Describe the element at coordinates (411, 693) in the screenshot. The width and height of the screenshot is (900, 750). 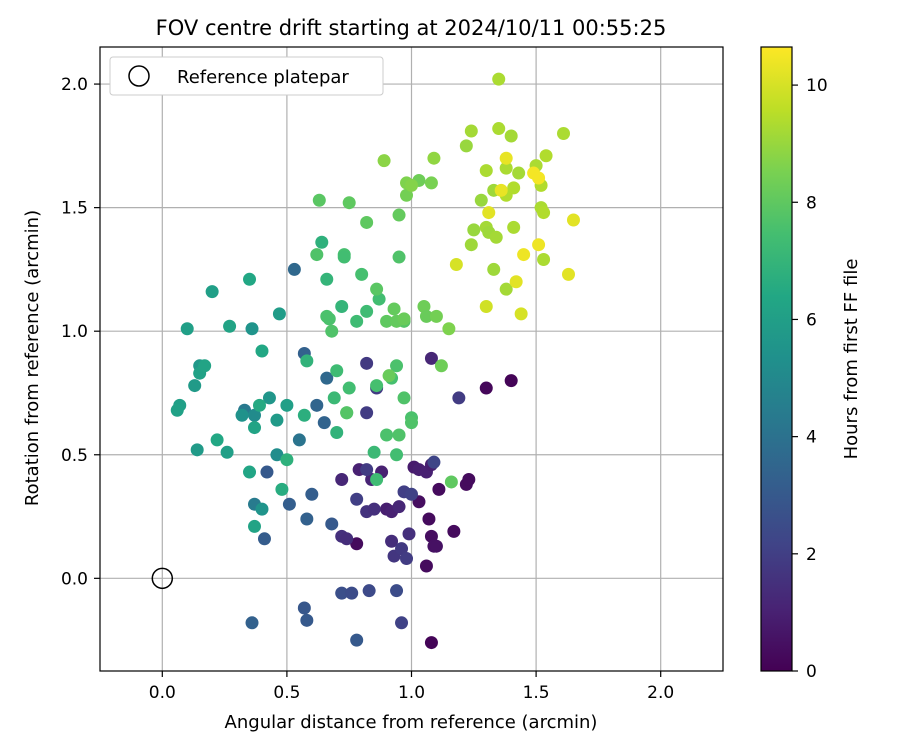
I see `x-tick-label: 1.0` at that location.